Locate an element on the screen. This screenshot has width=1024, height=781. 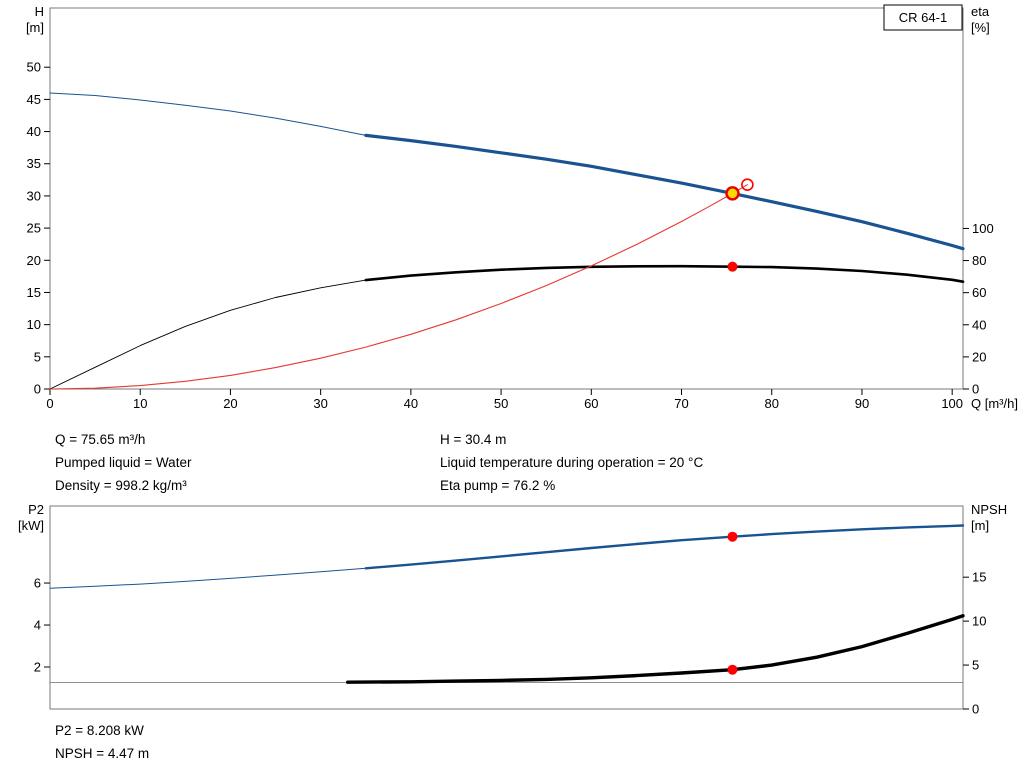
left-axis-tick-label: 25 is located at coordinates (34, 228).